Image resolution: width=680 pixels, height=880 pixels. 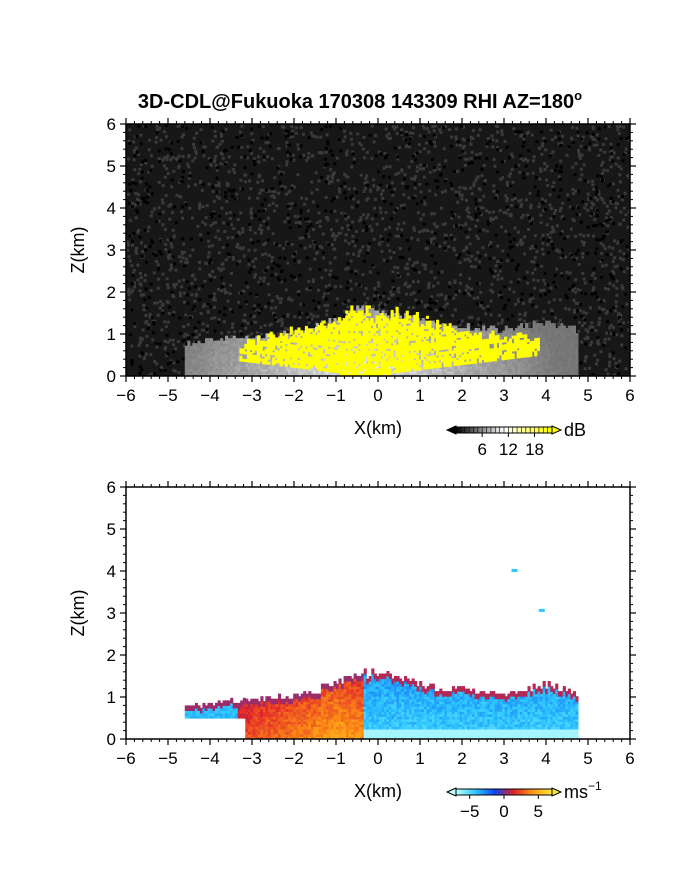 I want to click on velocity-plot-area, so click(x=381, y=654).